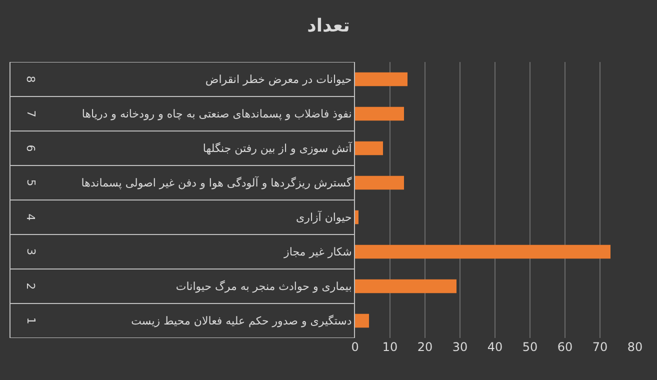  What do you see at coordinates (530, 347) in the screenshot?
I see `x-tick-label: 50` at bounding box center [530, 347].